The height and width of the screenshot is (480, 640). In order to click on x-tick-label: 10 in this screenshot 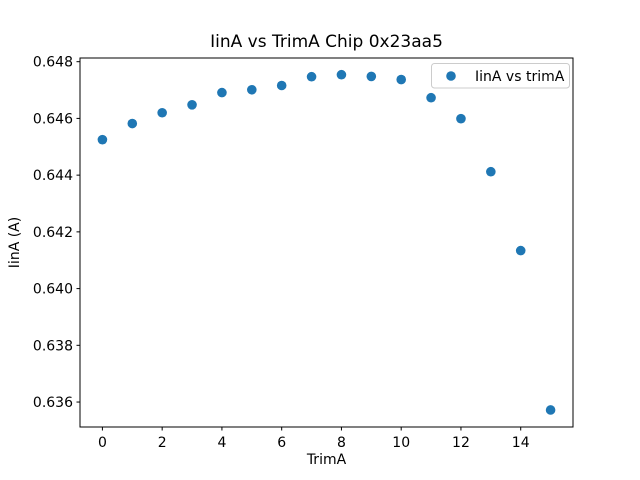, I will do `click(401, 443)`.